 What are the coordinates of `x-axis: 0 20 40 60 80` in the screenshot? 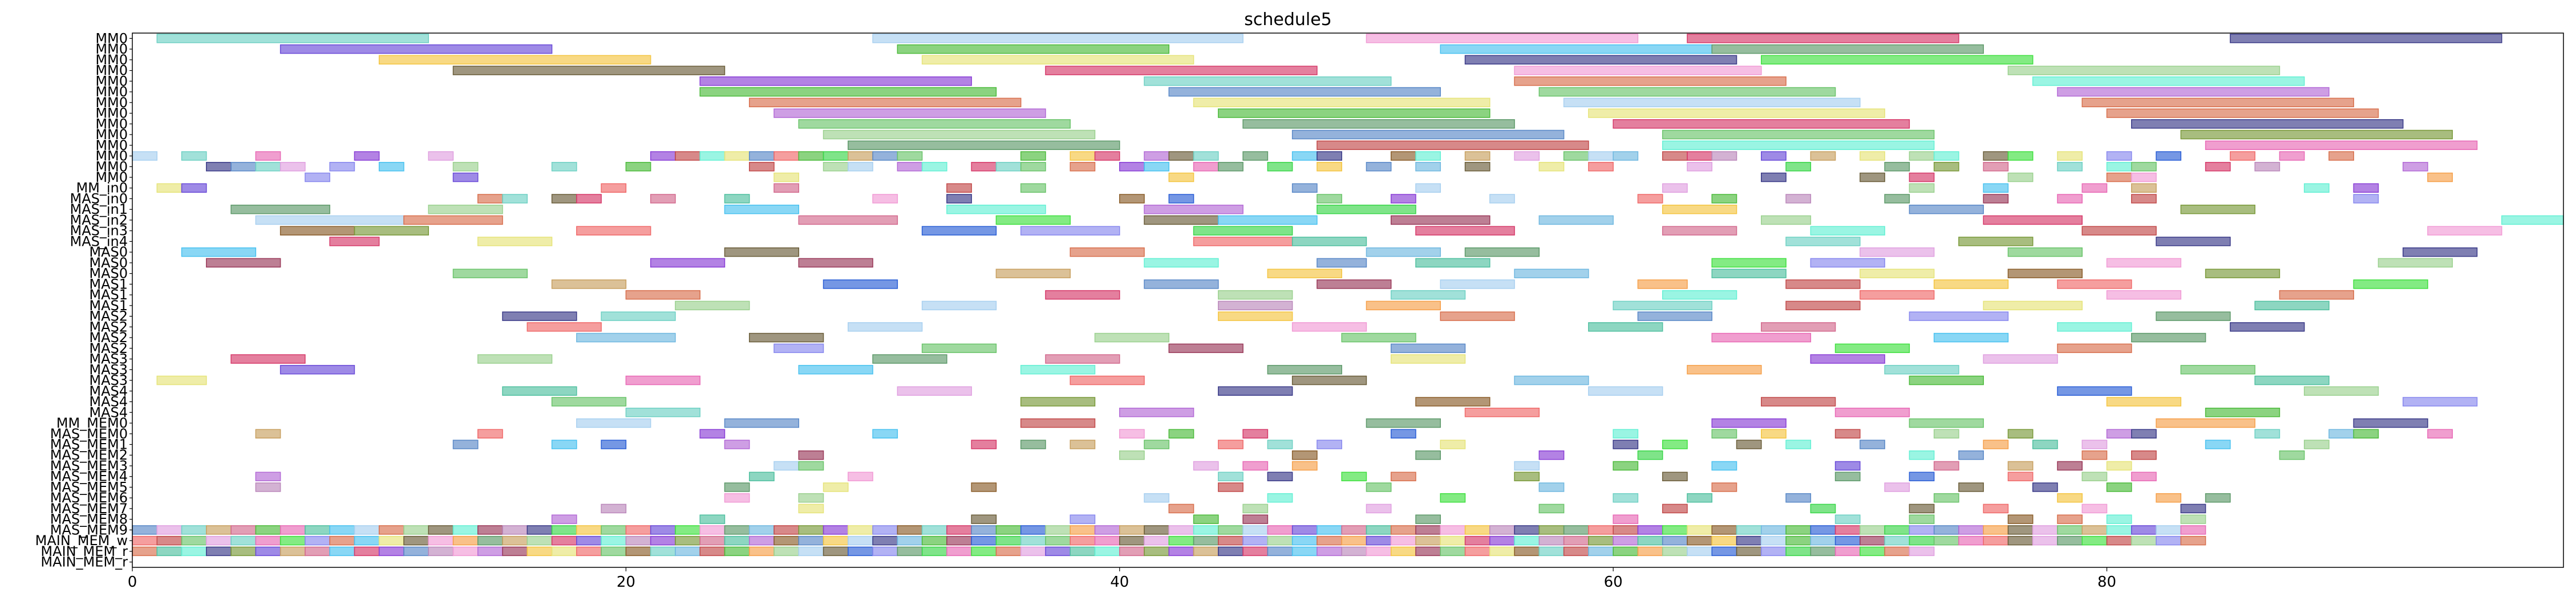 It's located at (1122, 579).